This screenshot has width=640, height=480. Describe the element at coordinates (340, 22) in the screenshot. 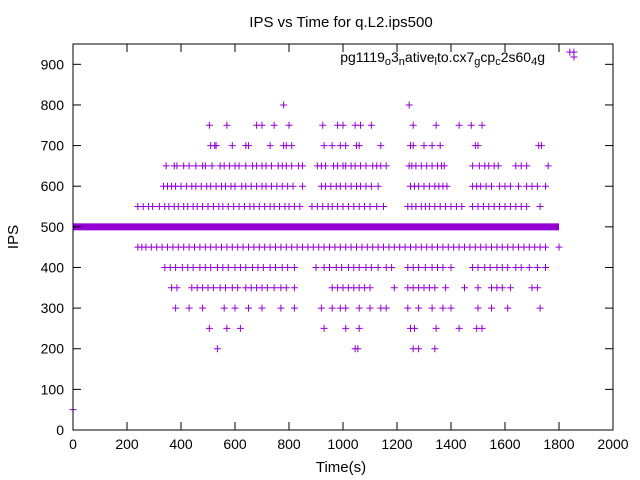

I see `chart-title: IPS vs Time for q.L2.ips500` at that location.